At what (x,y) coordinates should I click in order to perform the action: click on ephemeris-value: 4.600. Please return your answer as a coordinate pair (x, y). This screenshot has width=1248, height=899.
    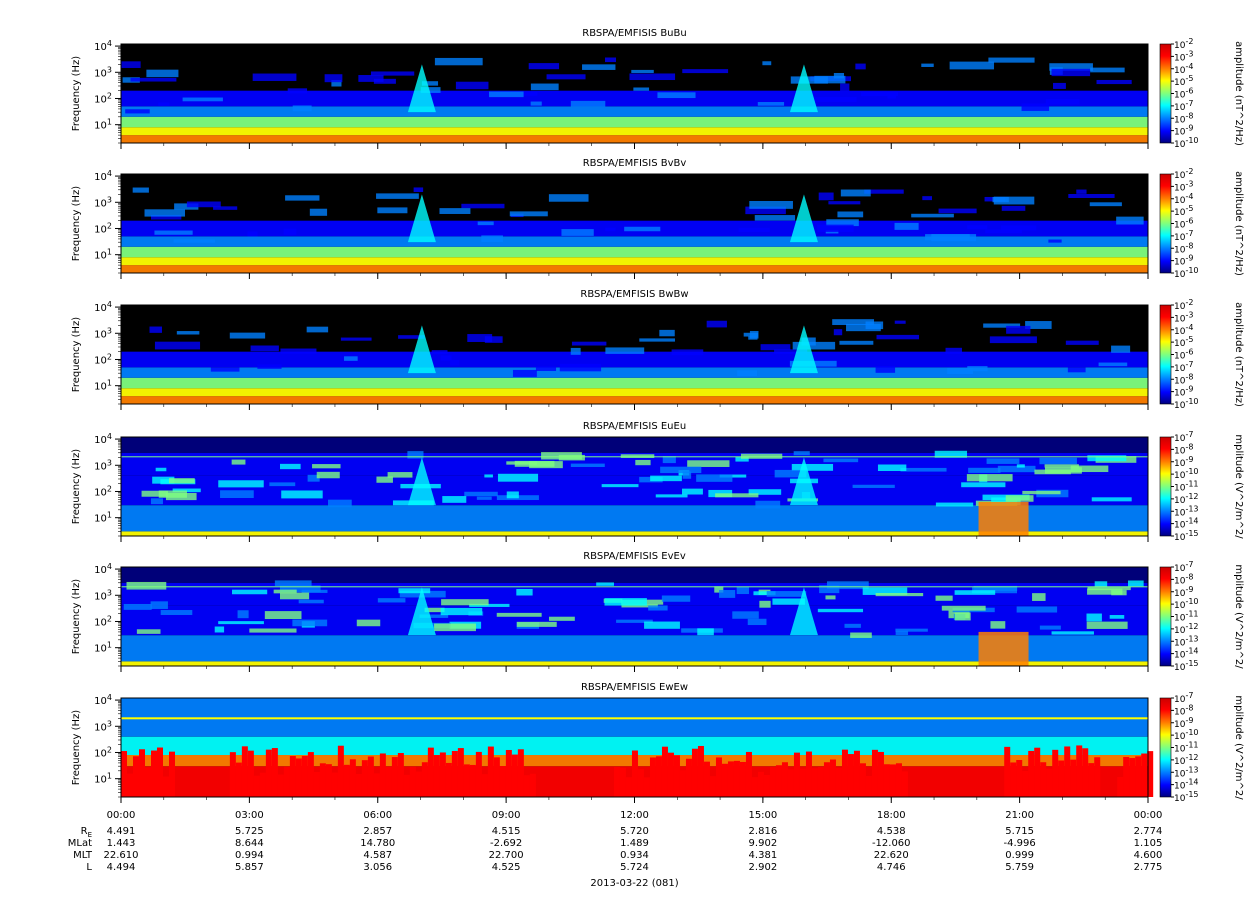
    Looking at the image, I should click on (1148, 855).